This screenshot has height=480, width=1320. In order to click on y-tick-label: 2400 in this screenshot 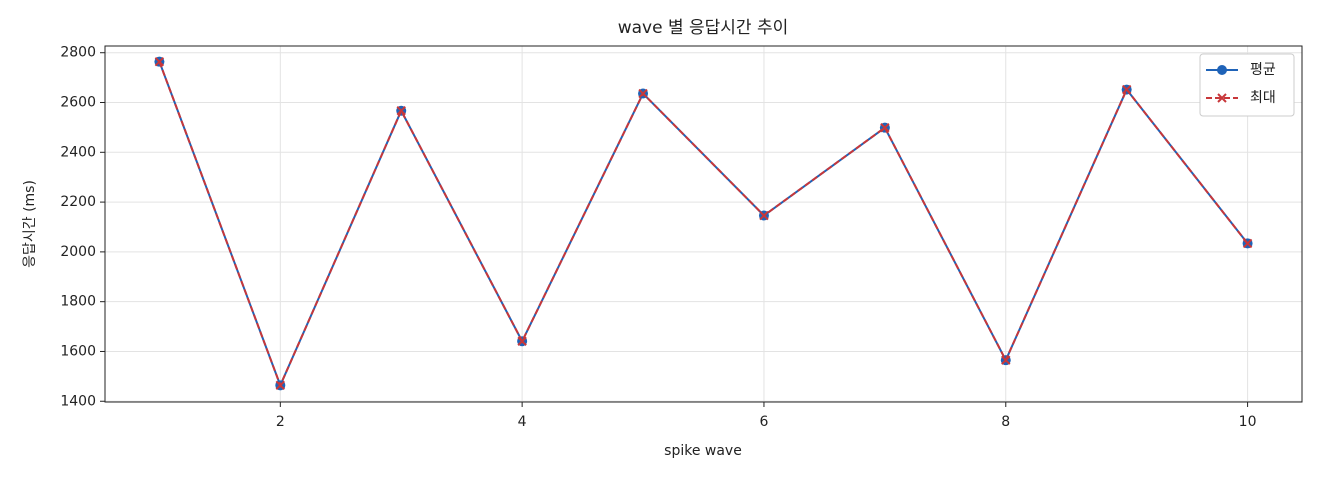, I will do `click(78, 152)`.